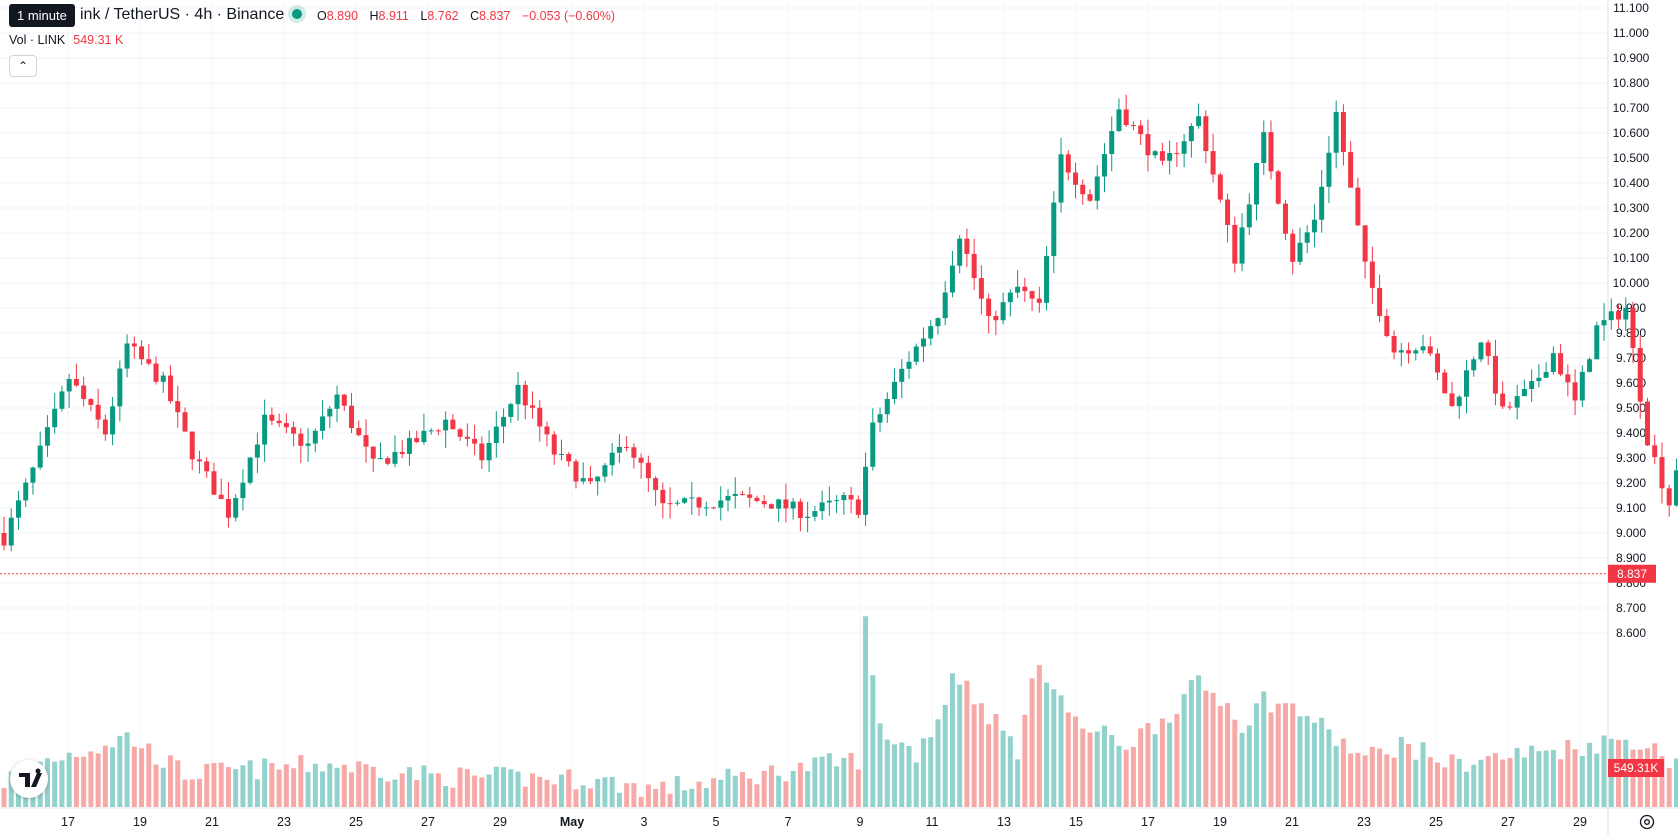 The width and height of the screenshot is (1678, 836). Describe the element at coordinates (1364, 822) in the screenshot. I see `x-axis-tick-label: 23` at that location.